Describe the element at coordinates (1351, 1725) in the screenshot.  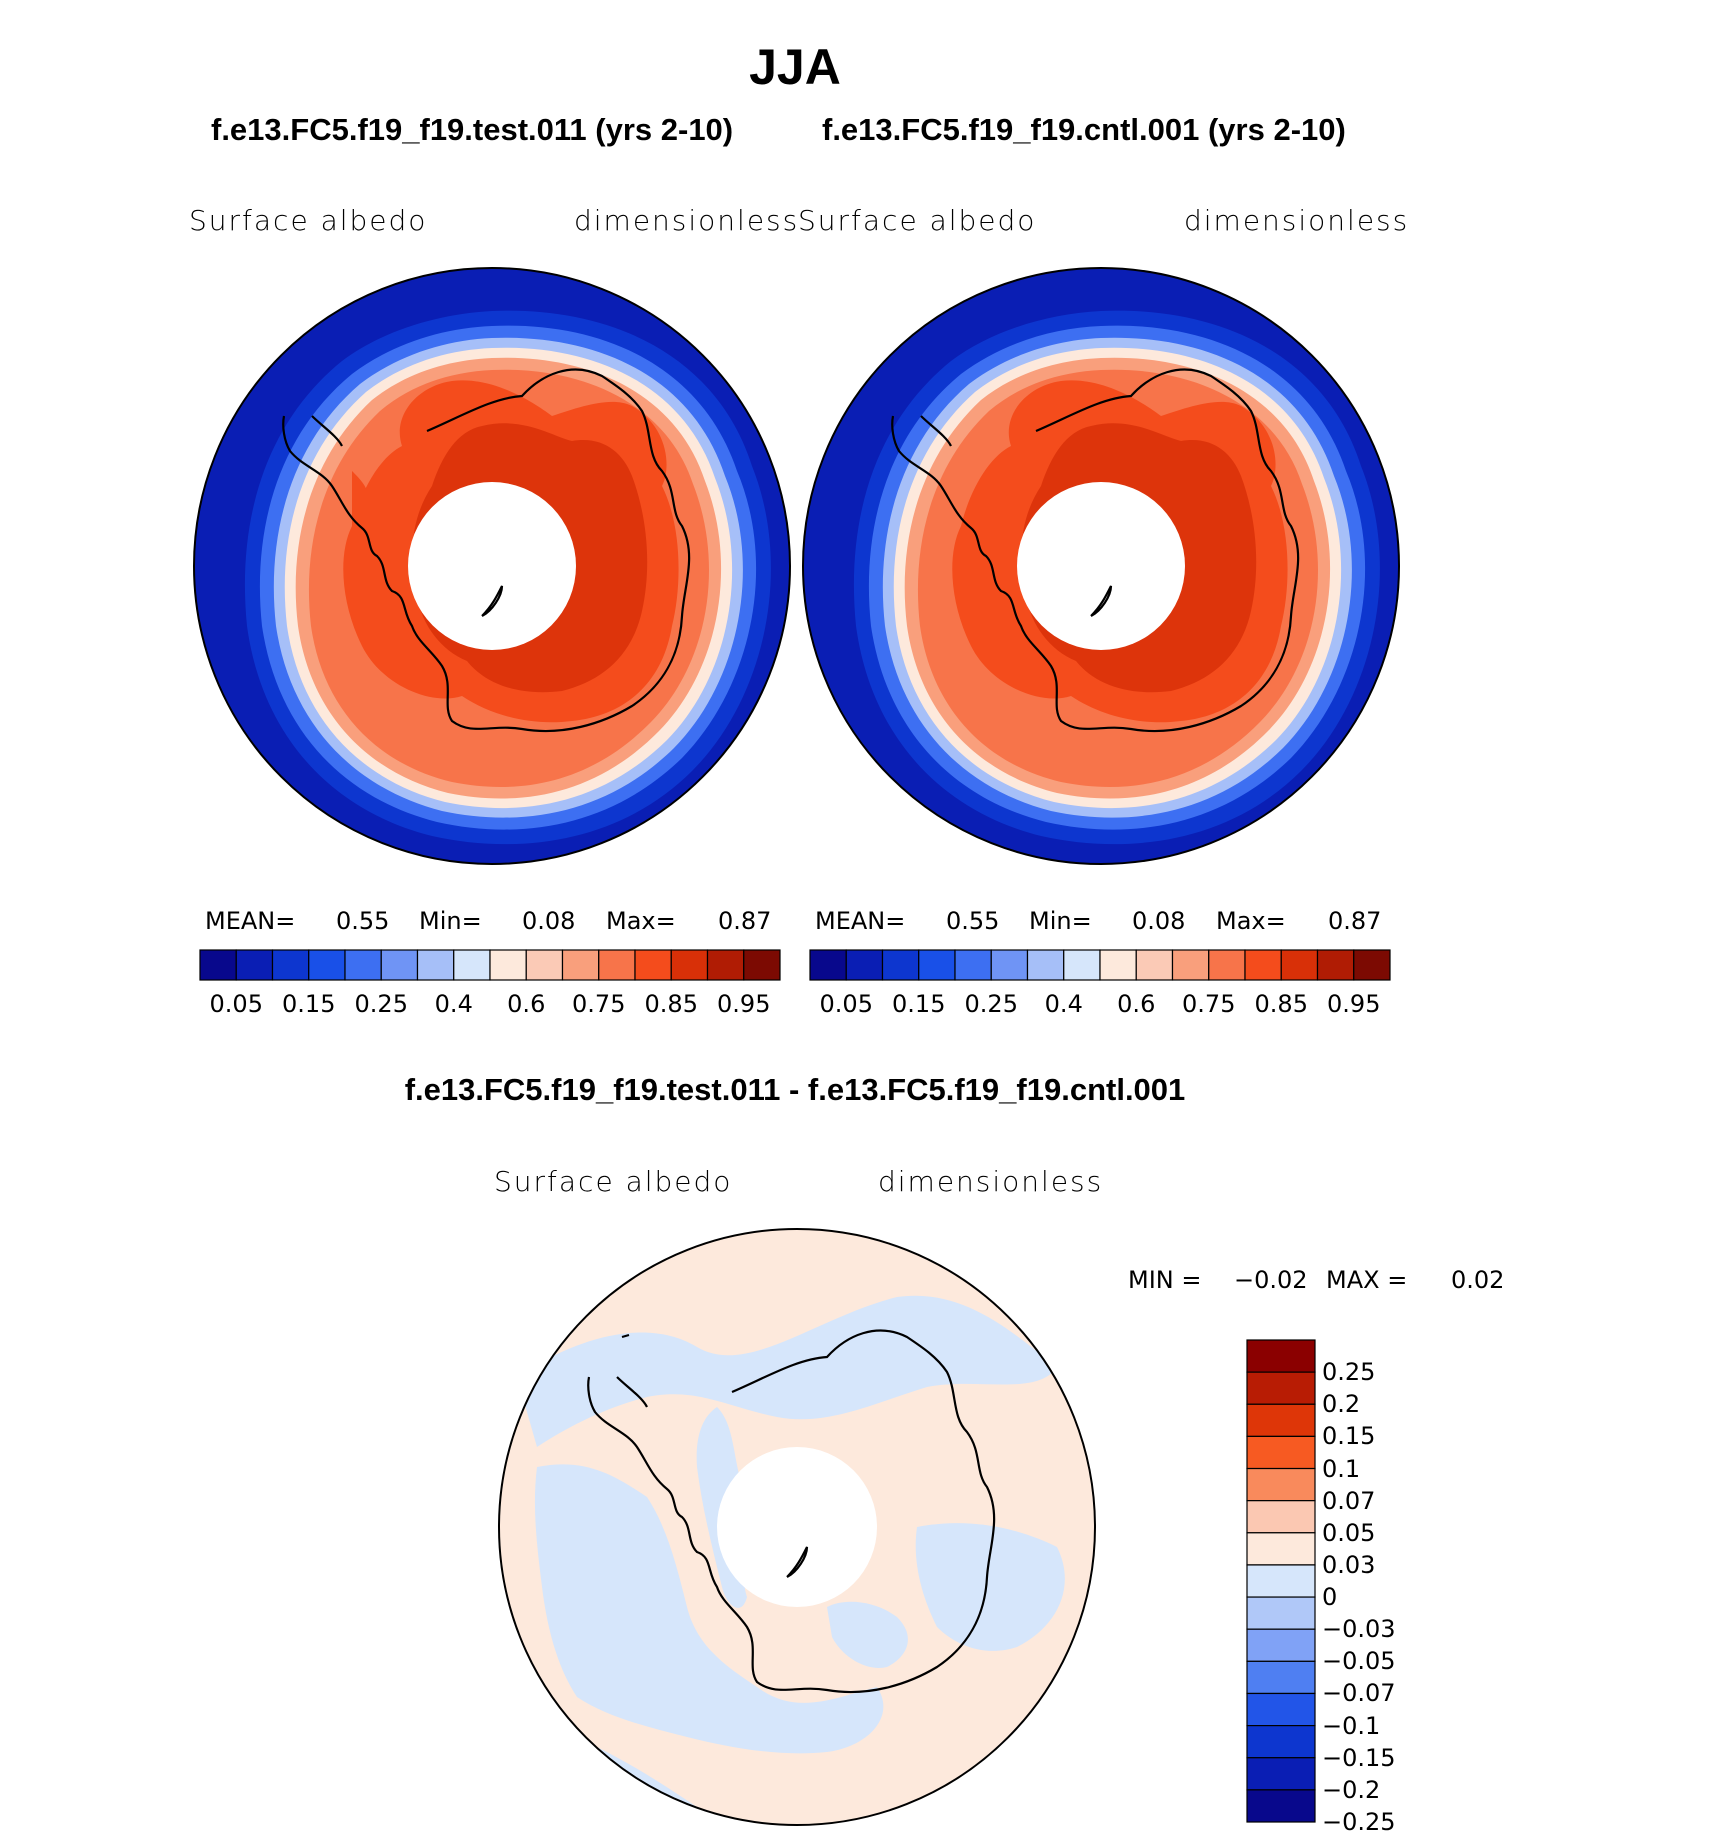
I see `colorbar-difference-tick-label: −0.1` at that location.